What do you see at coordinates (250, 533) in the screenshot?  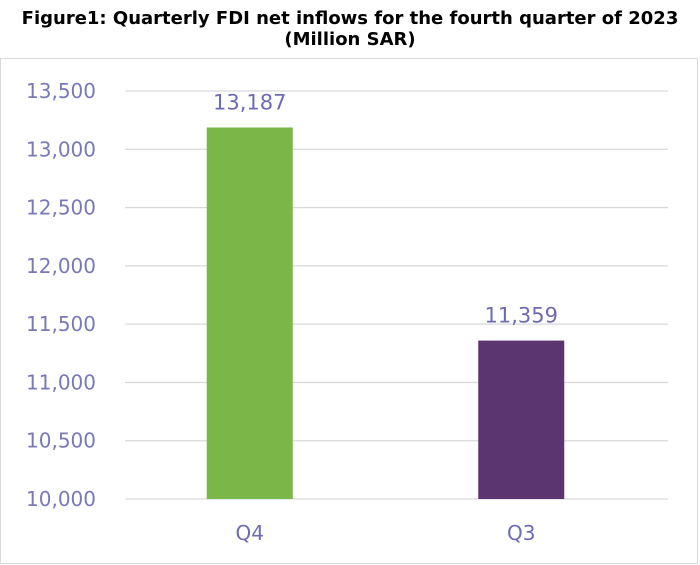 I see `x-category-q4: Q4` at bounding box center [250, 533].